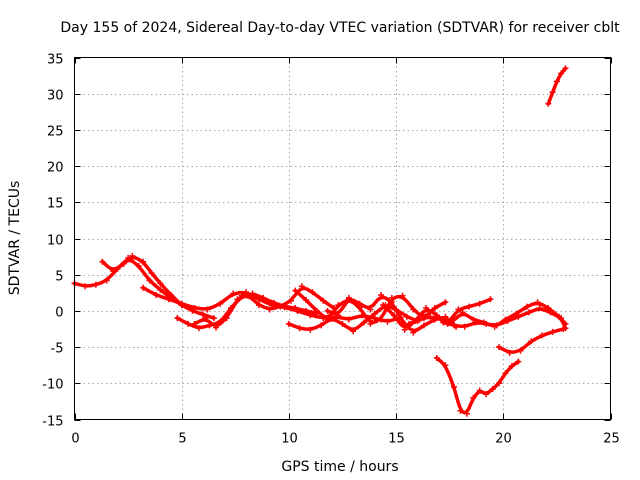 The height and width of the screenshot is (480, 640). Describe the element at coordinates (55, 96) in the screenshot. I see `y-tick-label: 30` at that location.